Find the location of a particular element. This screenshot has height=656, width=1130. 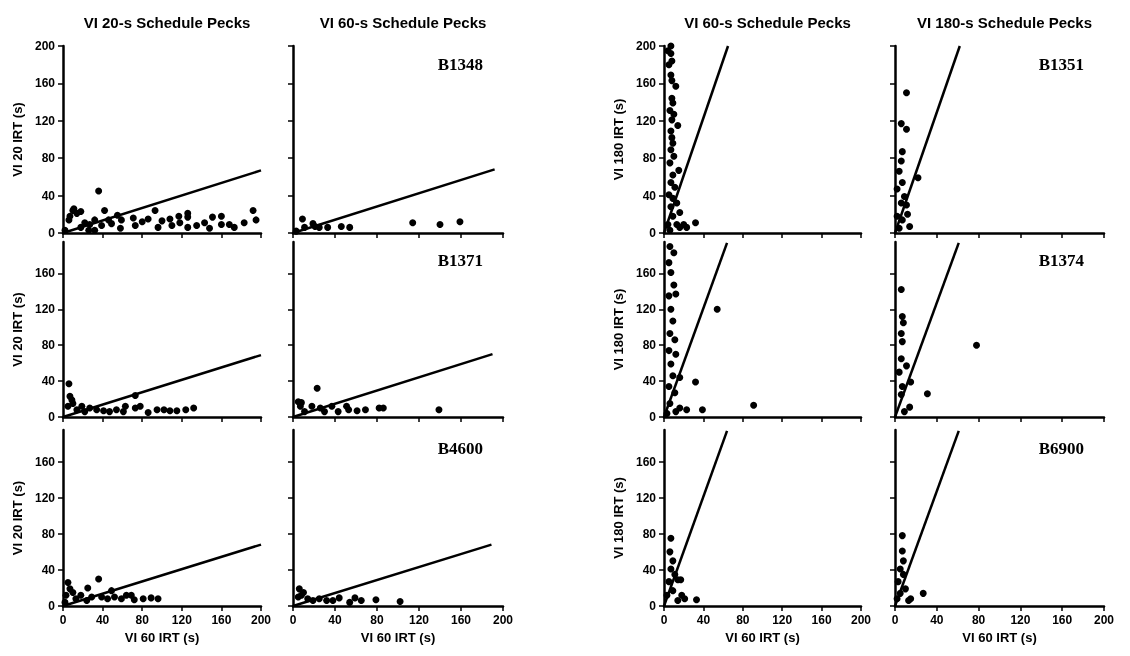

x-tick-label: 0 is located at coordinates (293, 620).